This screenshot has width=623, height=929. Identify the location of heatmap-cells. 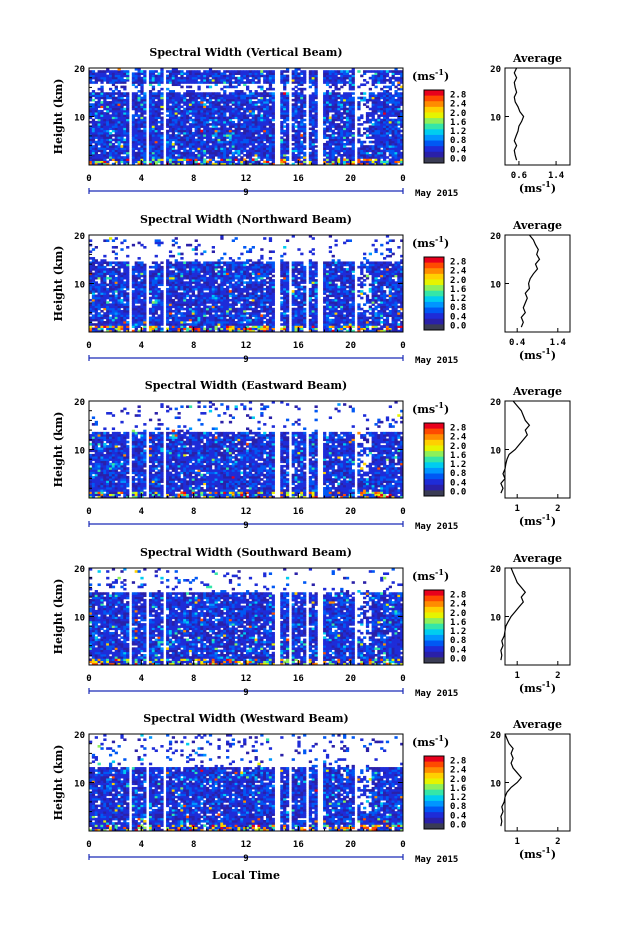
(246, 116).